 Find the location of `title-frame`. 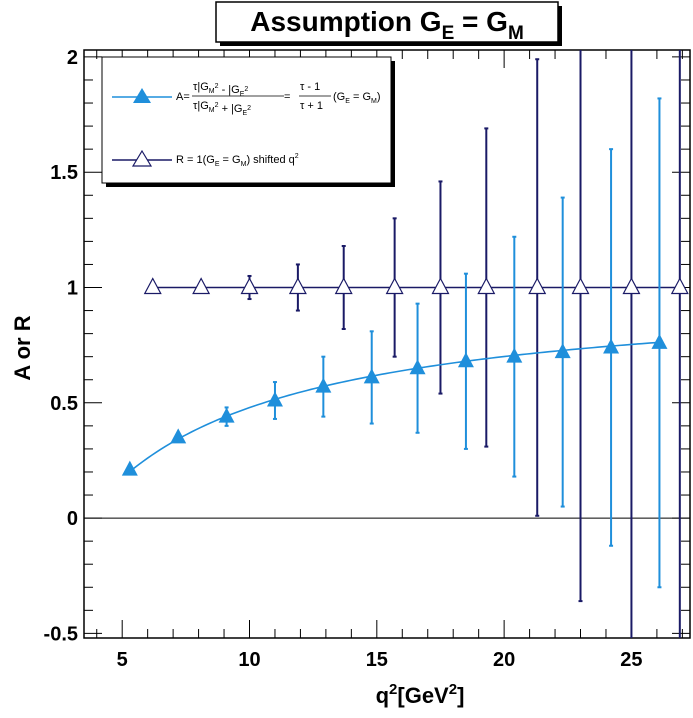

title-frame is located at coordinates (387, 22).